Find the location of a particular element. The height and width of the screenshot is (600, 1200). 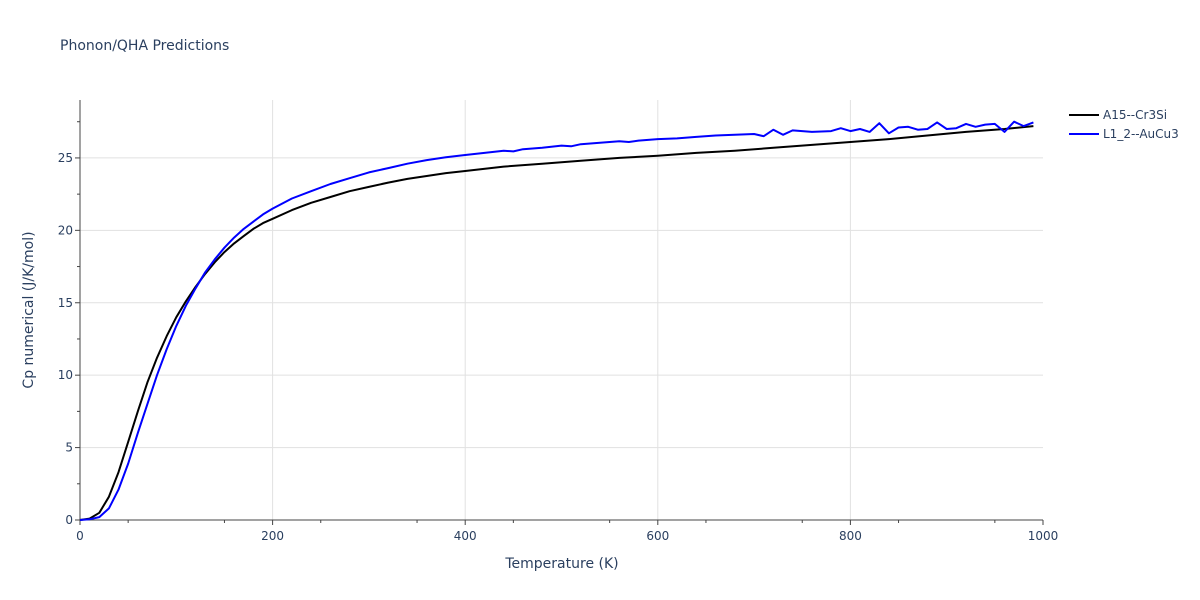

x-axis-title: Temperature (K) is located at coordinates (561, 564).